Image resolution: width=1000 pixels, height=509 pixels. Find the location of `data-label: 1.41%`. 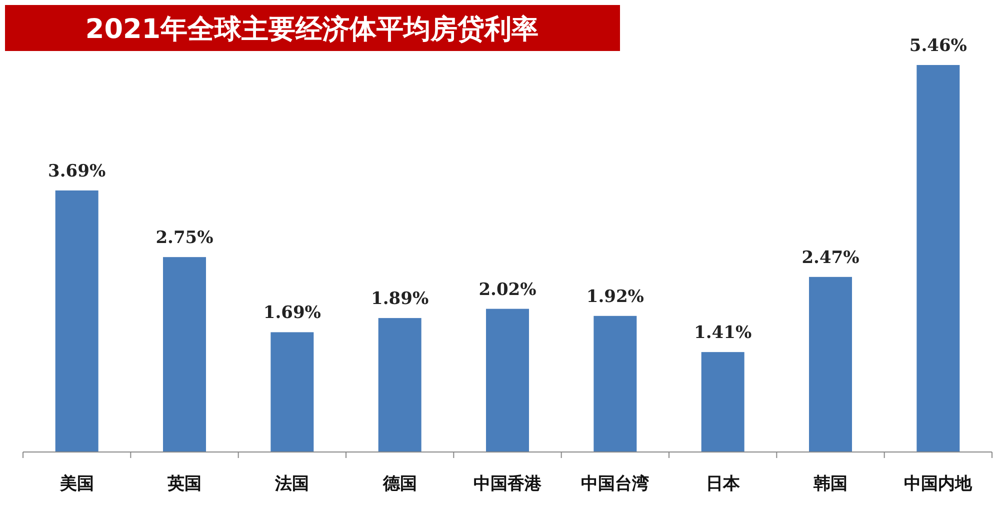

data-label: 1.41% is located at coordinates (723, 333).